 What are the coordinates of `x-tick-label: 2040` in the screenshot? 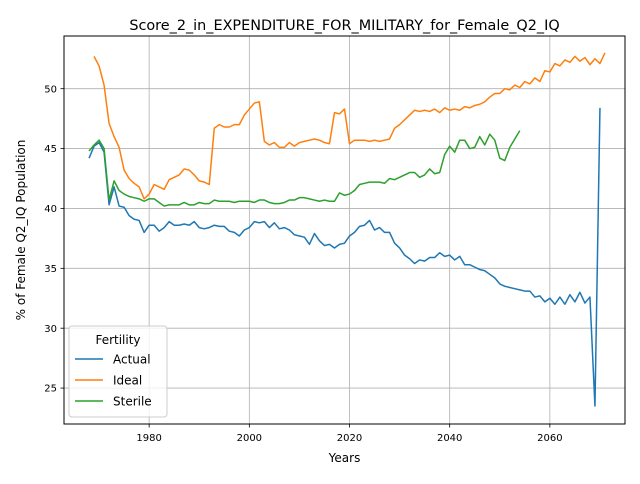 It's located at (449, 438).